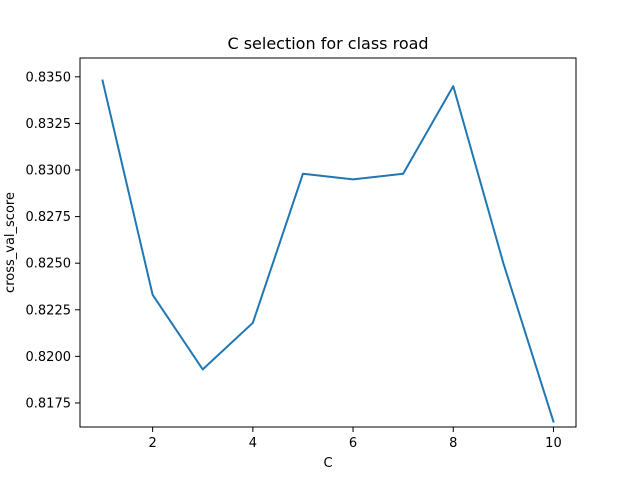 This screenshot has width=640, height=480. What do you see at coordinates (10, 242) in the screenshot?
I see `y-axis-label: cross_val_score` at bounding box center [10, 242].